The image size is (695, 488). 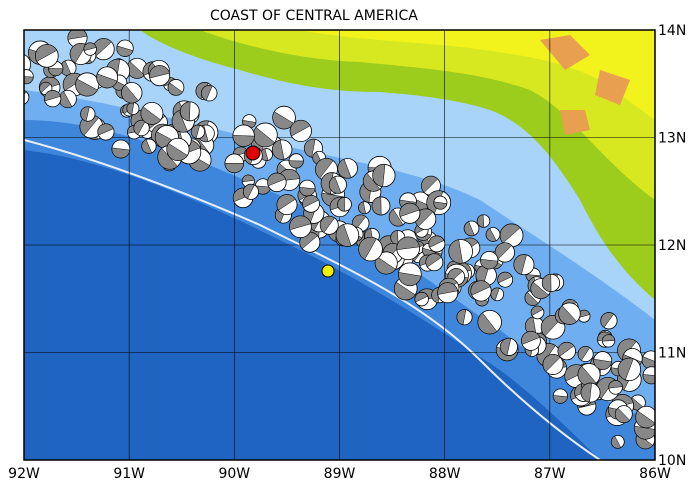 I want to click on x-label: 90W, so click(x=234, y=474).